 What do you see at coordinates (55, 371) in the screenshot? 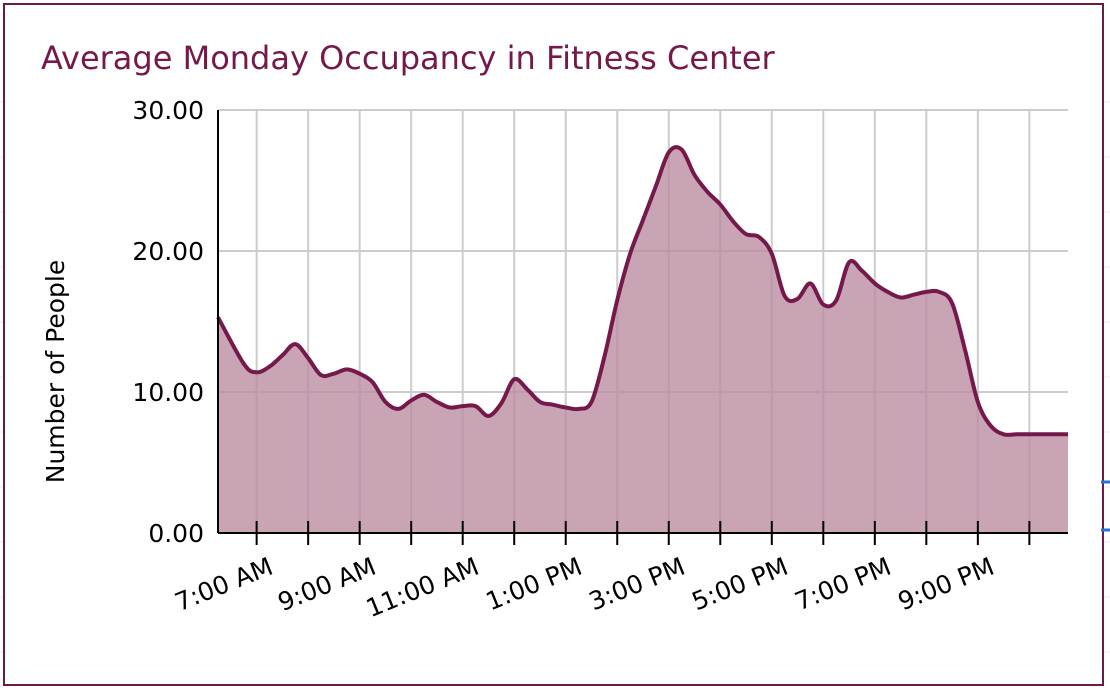
I see `y-axis-label: Number of People` at bounding box center [55, 371].